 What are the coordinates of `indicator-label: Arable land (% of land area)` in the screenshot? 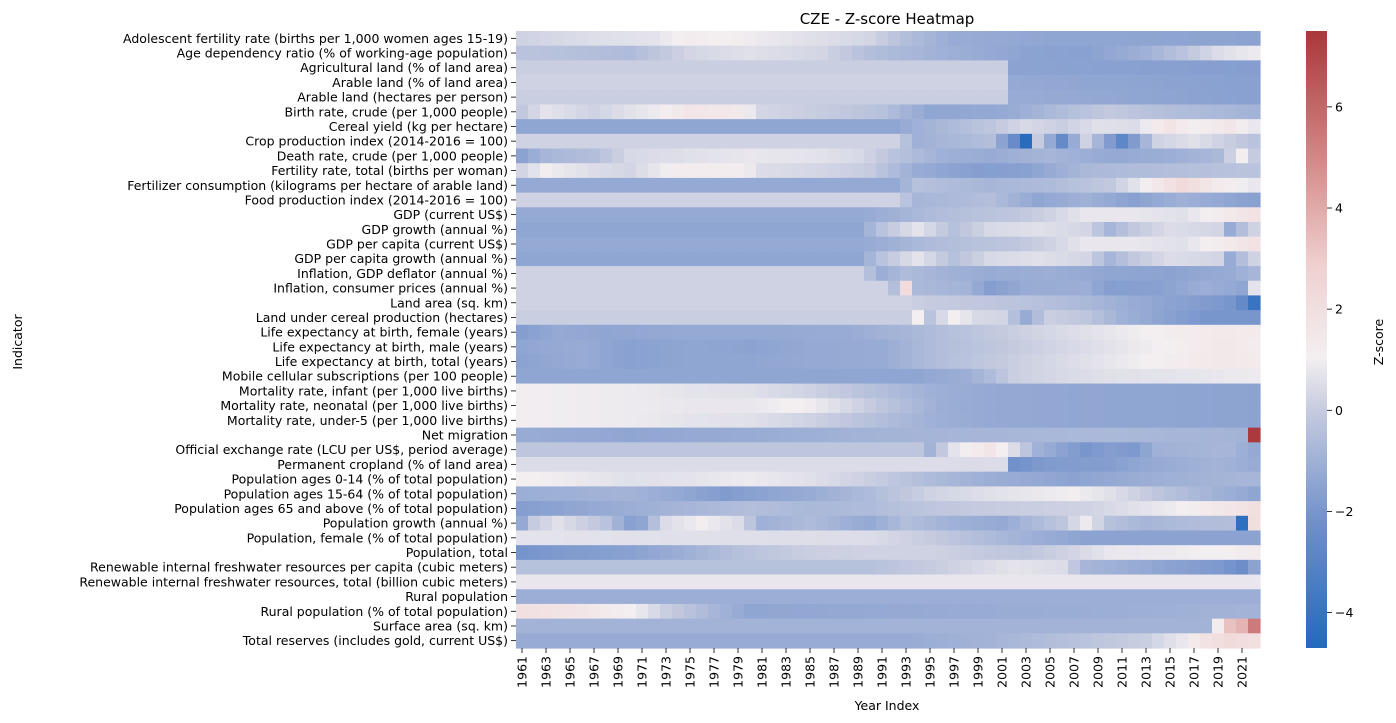 It's located at (420, 82).